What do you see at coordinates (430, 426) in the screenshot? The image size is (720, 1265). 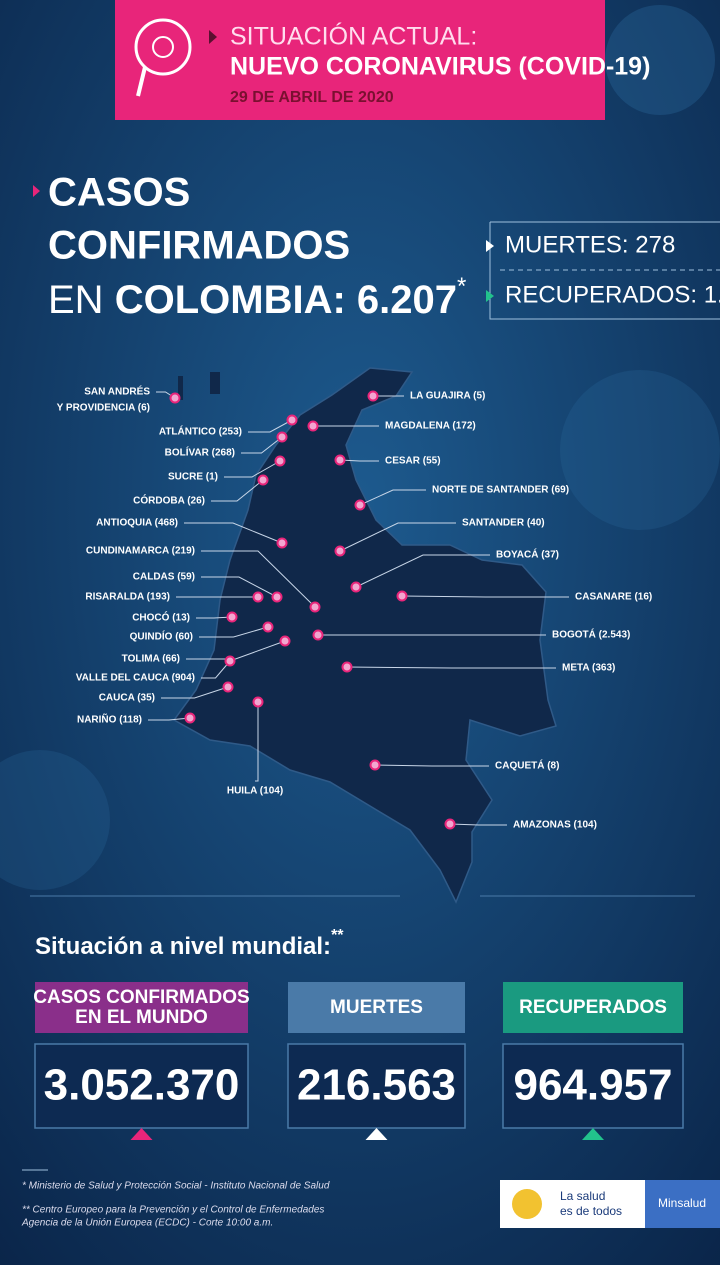 I see `department-label: MAGDALENA (172)` at bounding box center [430, 426].